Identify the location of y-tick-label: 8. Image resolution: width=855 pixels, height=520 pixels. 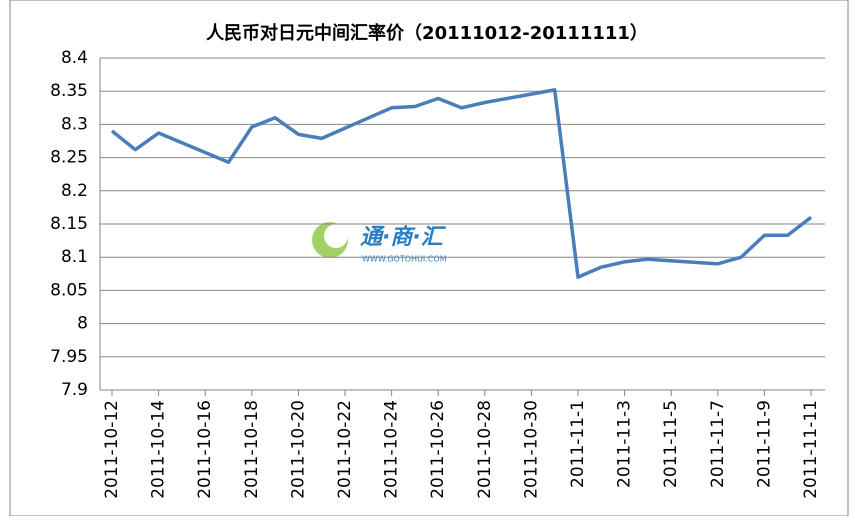
(82, 324).